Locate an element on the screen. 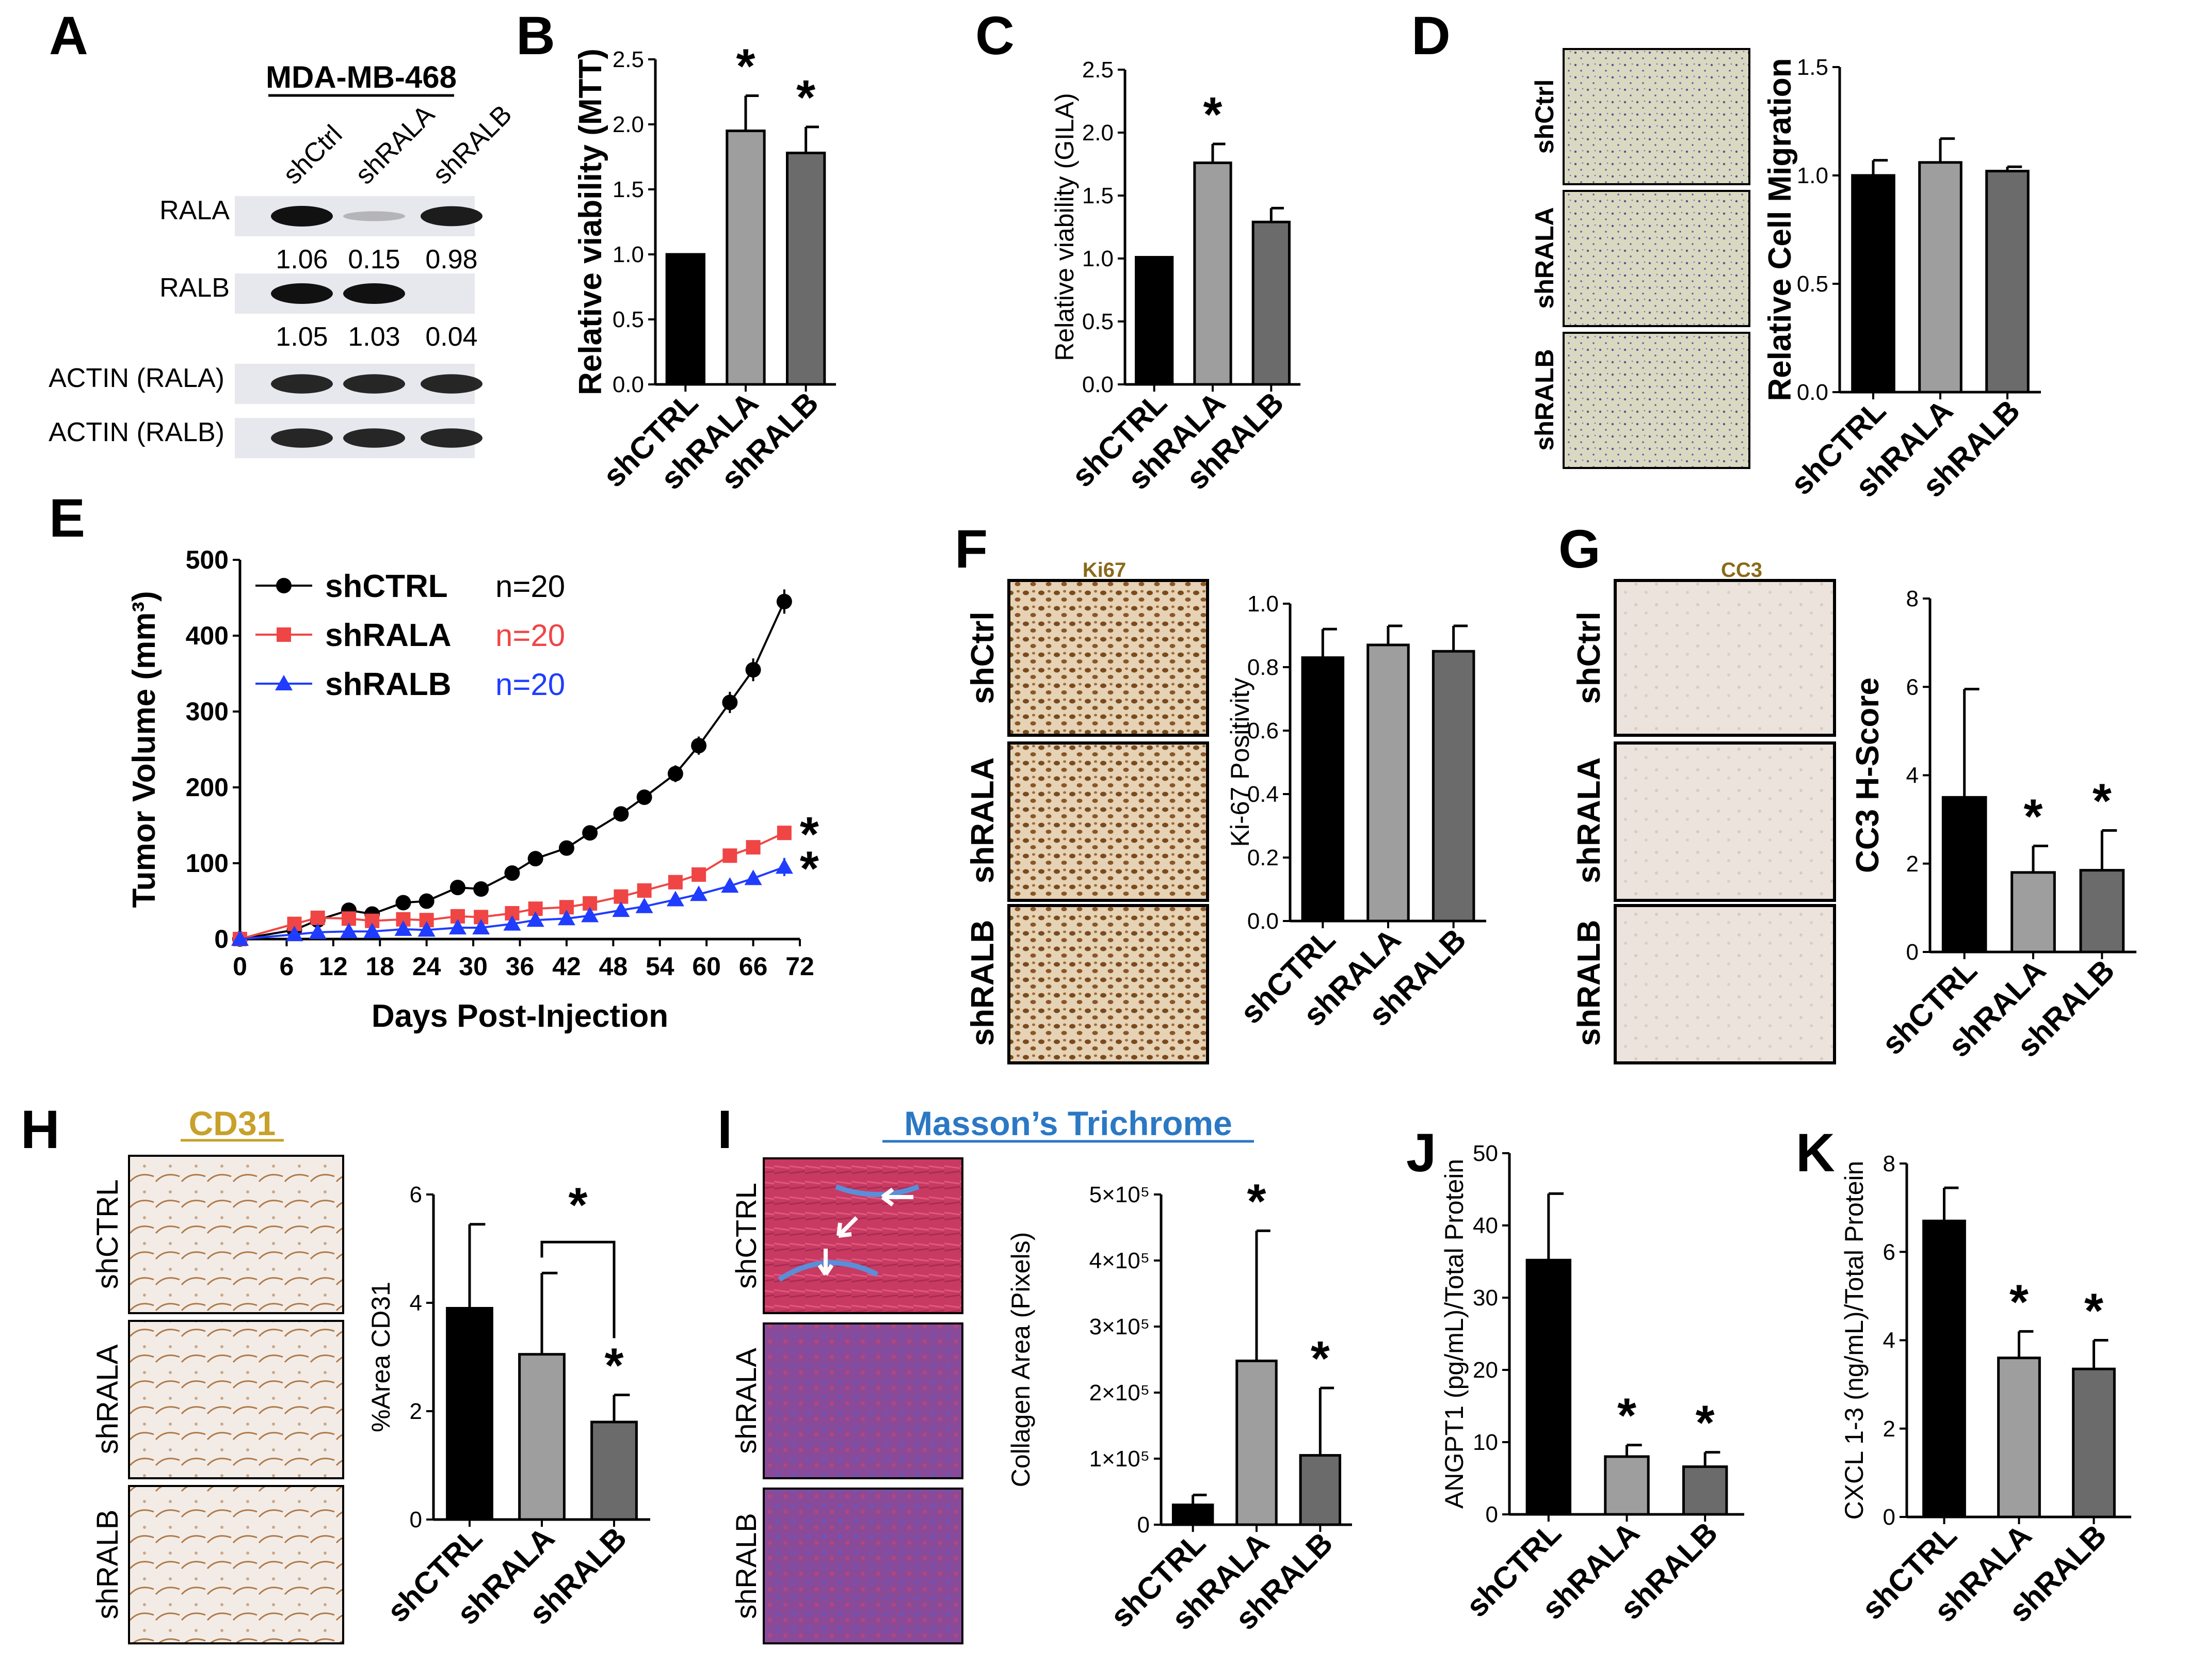  y-axis-title: Tumor Volume (mm³) is located at coordinates (144, 750).